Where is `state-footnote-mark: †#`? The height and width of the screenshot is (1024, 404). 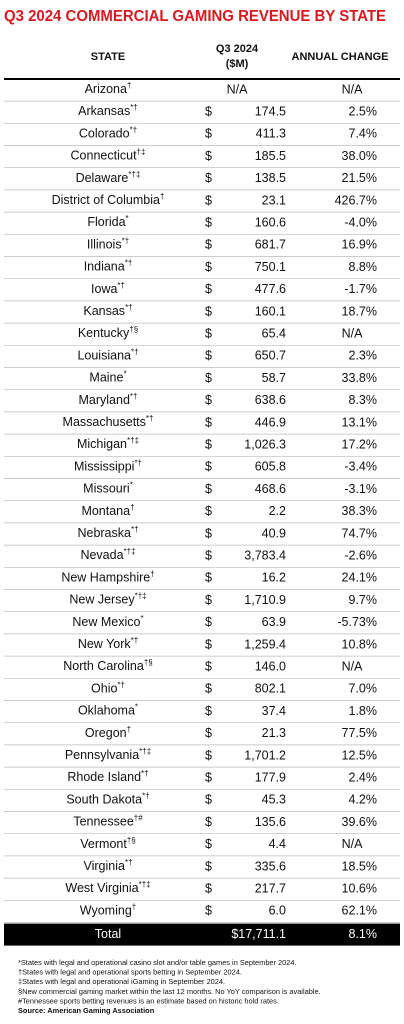
state-footnote-mark: †# is located at coordinates (138, 818).